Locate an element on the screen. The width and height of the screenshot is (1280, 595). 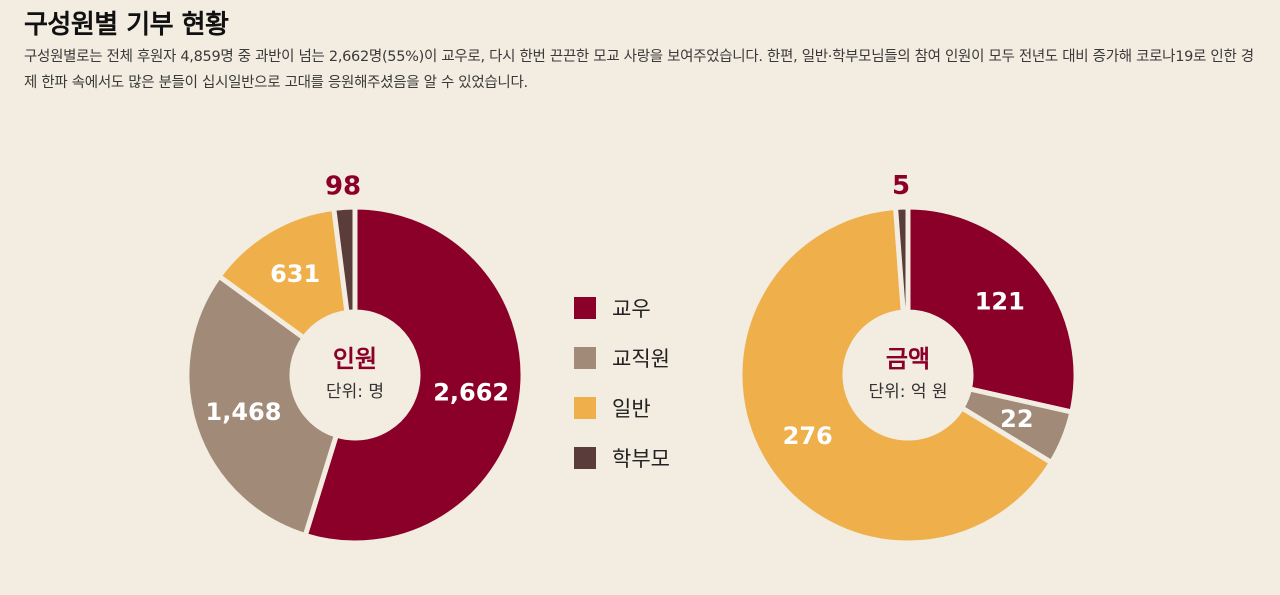
legend-label-staff: 교직원 is located at coordinates (641, 359).